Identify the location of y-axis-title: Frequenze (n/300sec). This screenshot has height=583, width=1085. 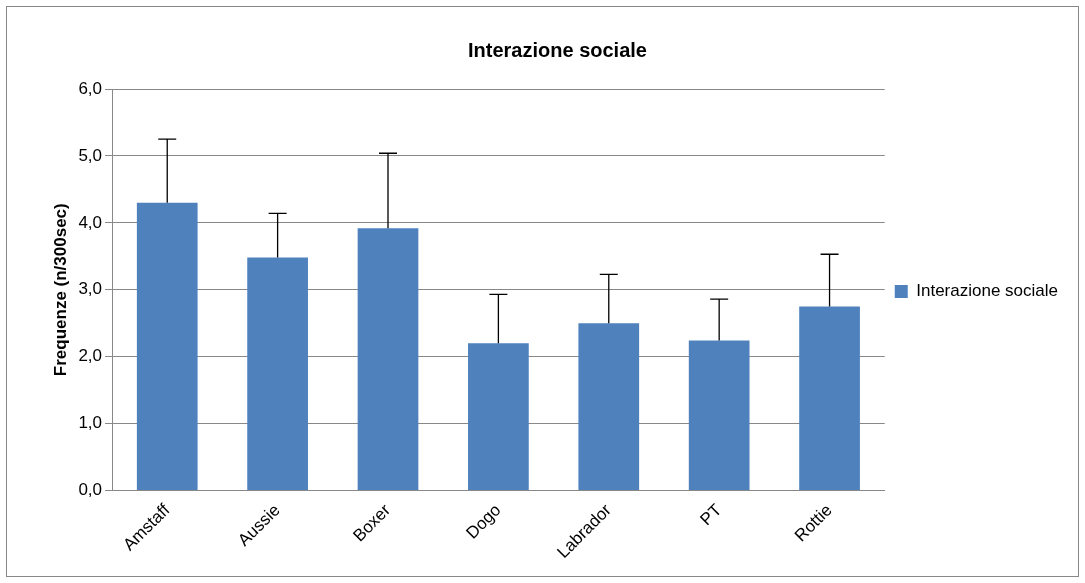
(60, 290).